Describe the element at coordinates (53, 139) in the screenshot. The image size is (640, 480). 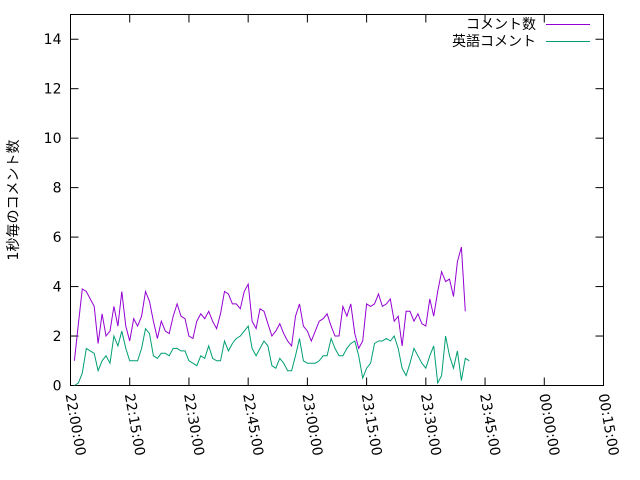
I see `y-tick-label: 10` at that location.